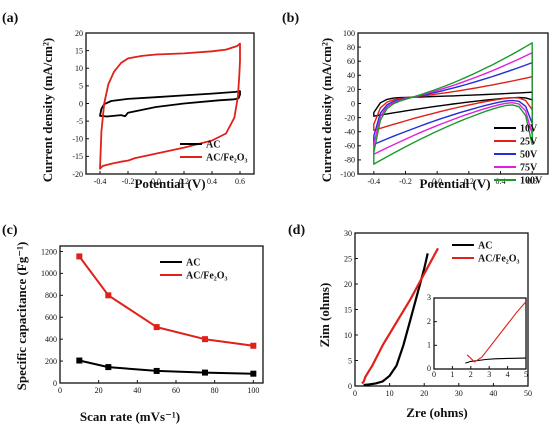  Describe the element at coordinates (429, 368) in the screenshot. I see `panel-d-inset-ytick-label: 0` at that location.